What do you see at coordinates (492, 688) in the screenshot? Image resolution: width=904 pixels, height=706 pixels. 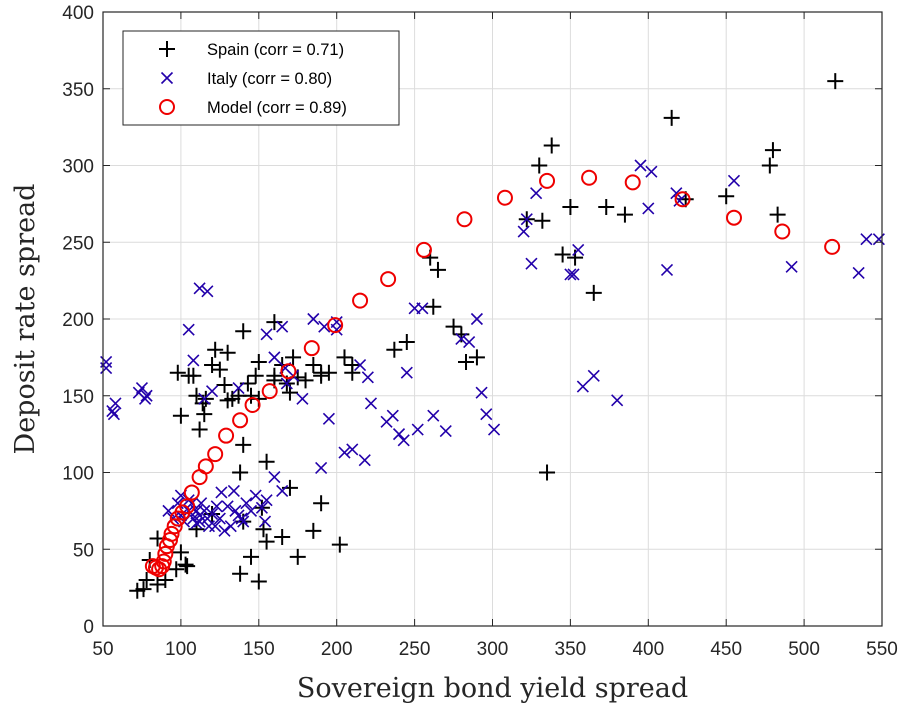 I see `x-axis-title: Sovereign bond yield spread` at bounding box center [492, 688].